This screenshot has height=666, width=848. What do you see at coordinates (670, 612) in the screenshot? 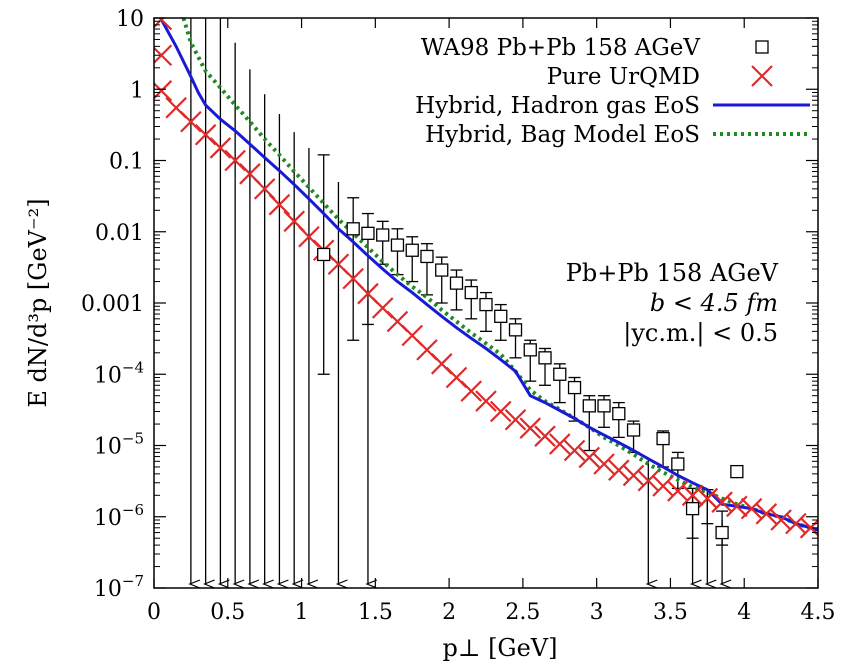
I see `x-tick-label: 3.5` at bounding box center [670, 612].